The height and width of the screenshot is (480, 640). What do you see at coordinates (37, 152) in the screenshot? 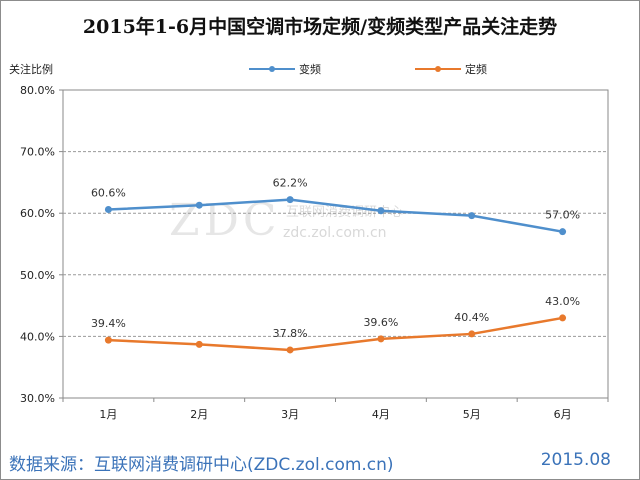
I see `y-tick-label: 70.0%` at bounding box center [37, 152].